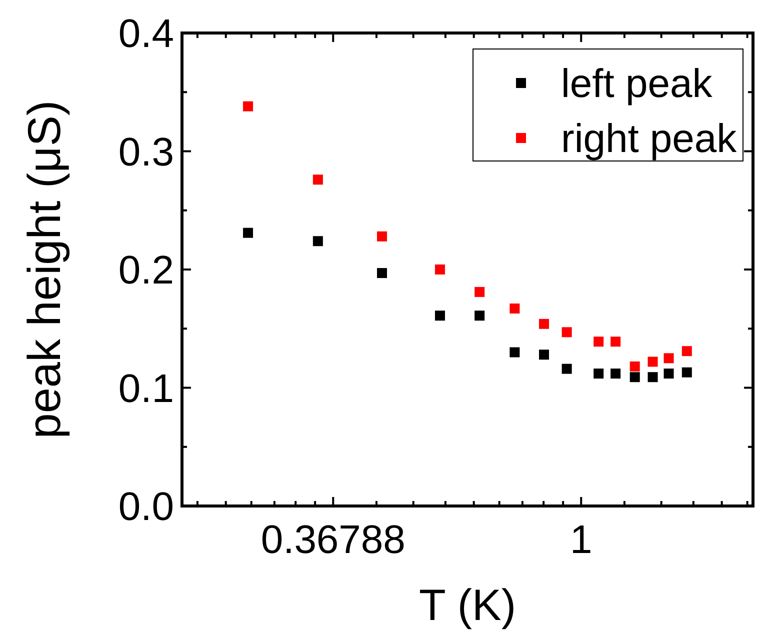  What do you see at coordinates (467, 605) in the screenshot?
I see `x-axis-title: T (K)` at bounding box center [467, 605].